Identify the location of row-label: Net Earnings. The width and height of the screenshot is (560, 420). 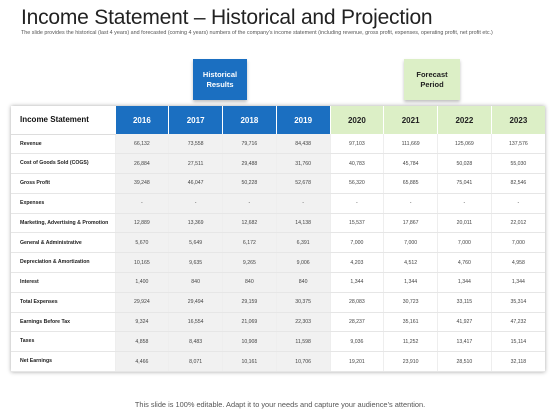
(63, 361).